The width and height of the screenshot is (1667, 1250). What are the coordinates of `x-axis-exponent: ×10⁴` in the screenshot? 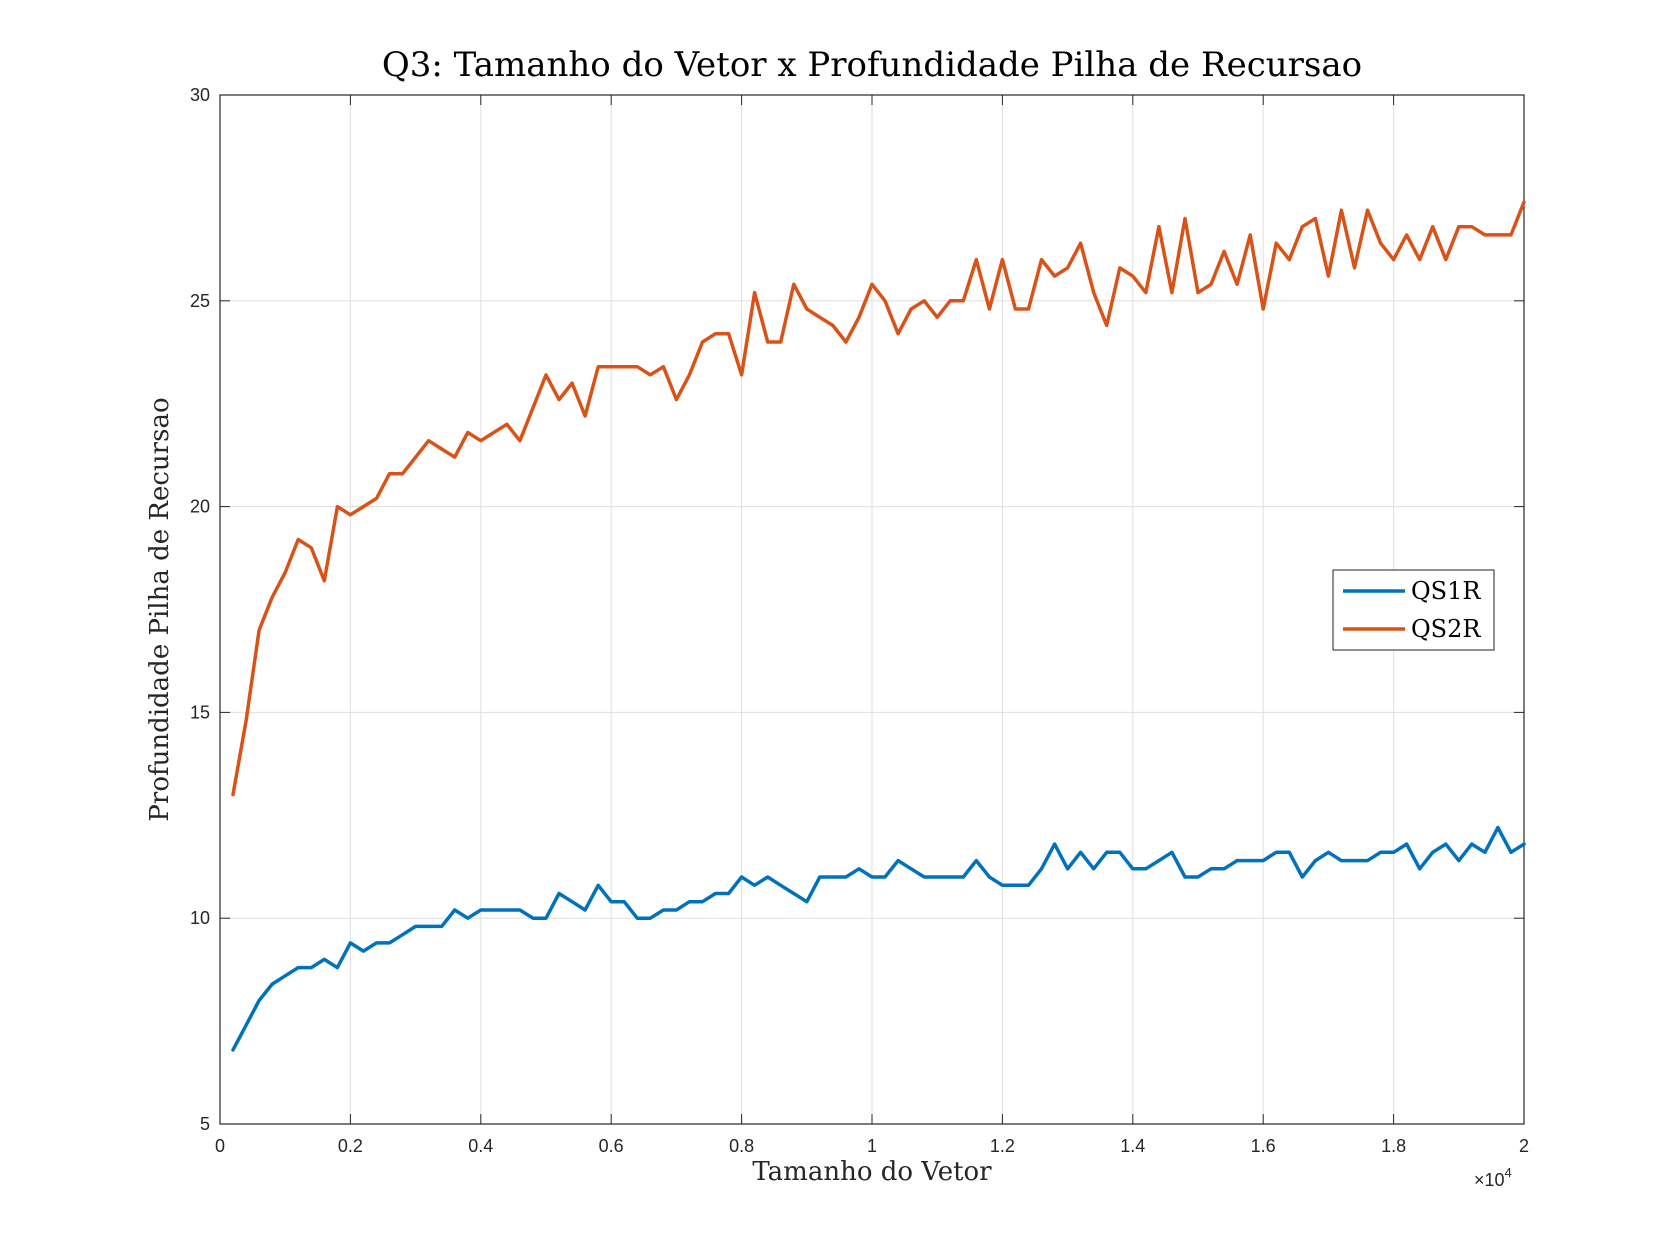 It's located at (1493, 1177).